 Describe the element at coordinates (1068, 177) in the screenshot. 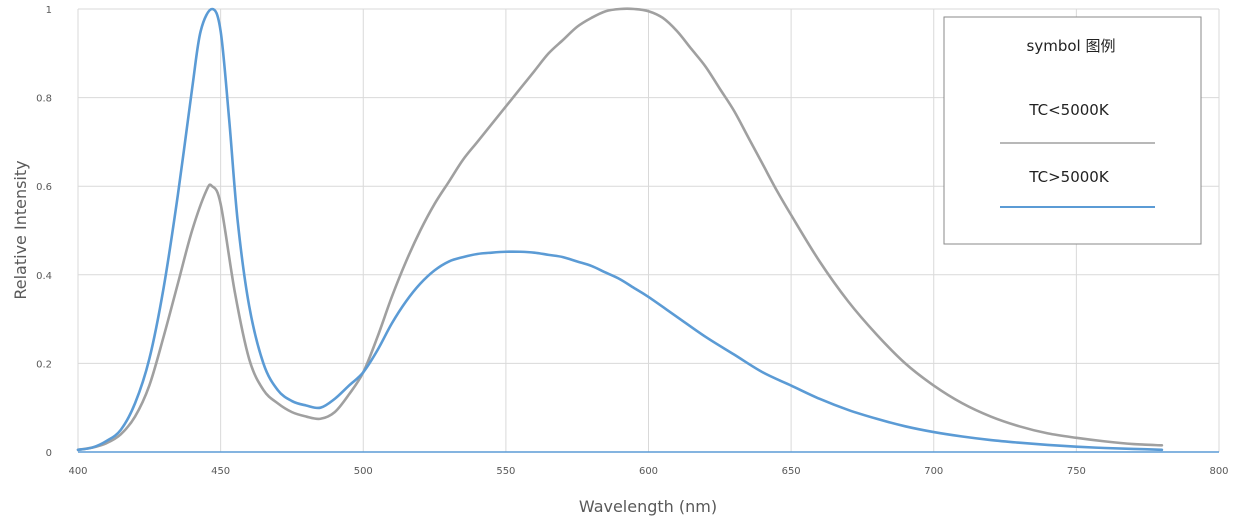

I see `legend-entry-label: TC>5000K` at that location.